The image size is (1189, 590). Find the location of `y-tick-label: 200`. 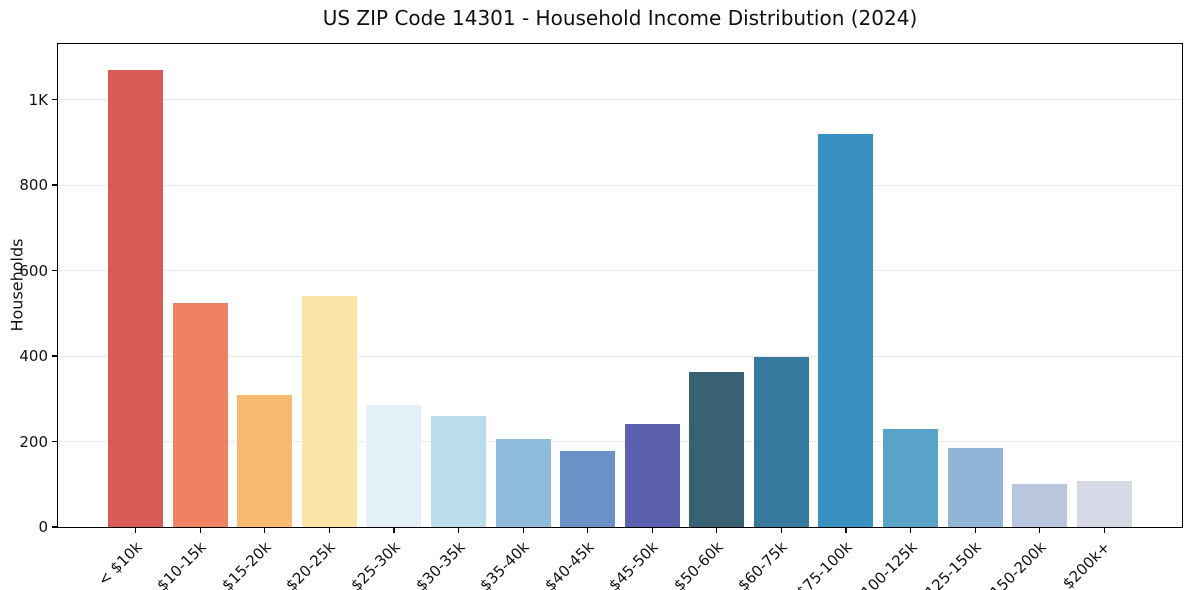

y-tick-label: 200 is located at coordinates (33, 441).